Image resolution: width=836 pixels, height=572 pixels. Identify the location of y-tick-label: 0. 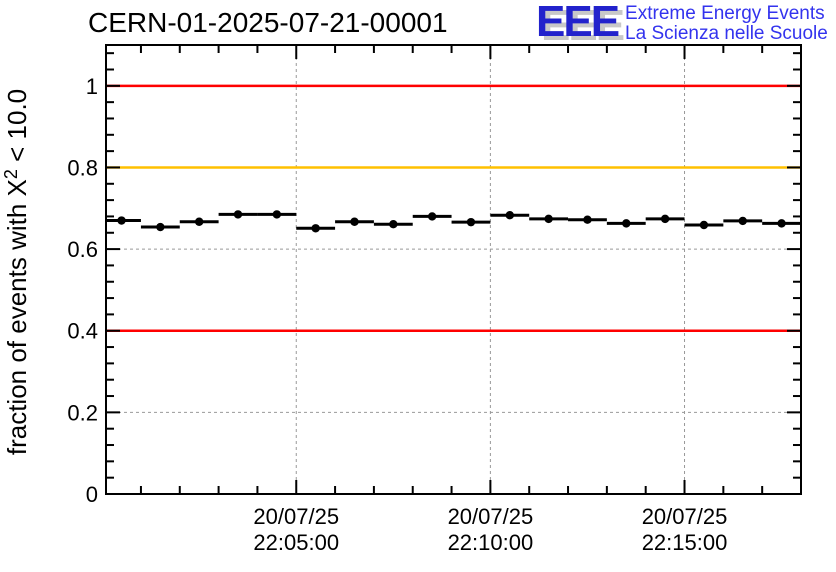
(92, 494).